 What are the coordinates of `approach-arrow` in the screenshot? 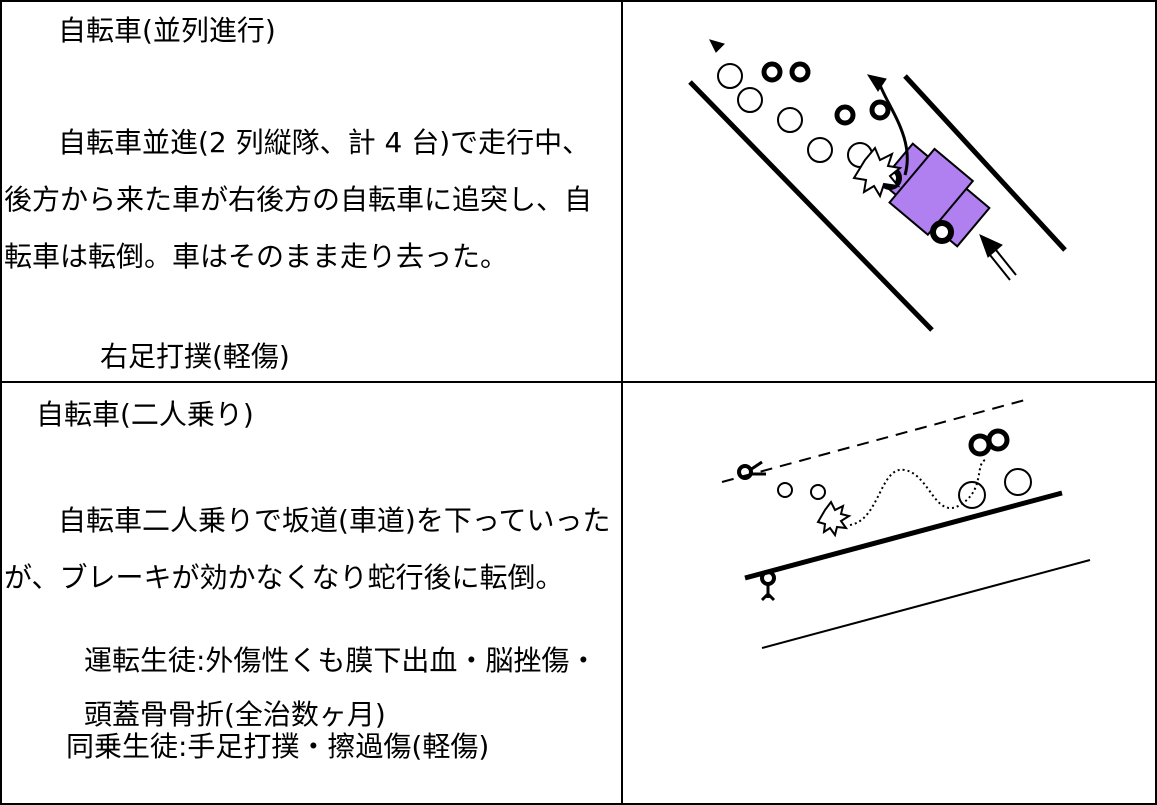 It's located at (1003, 265).